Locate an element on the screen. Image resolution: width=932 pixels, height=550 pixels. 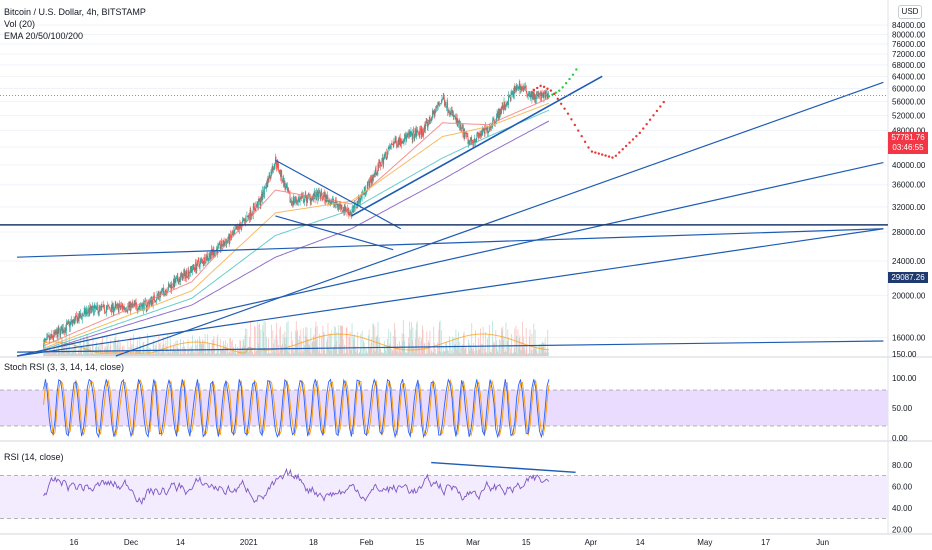
volume-indicator-label: Vol (20) is located at coordinates (20, 24).